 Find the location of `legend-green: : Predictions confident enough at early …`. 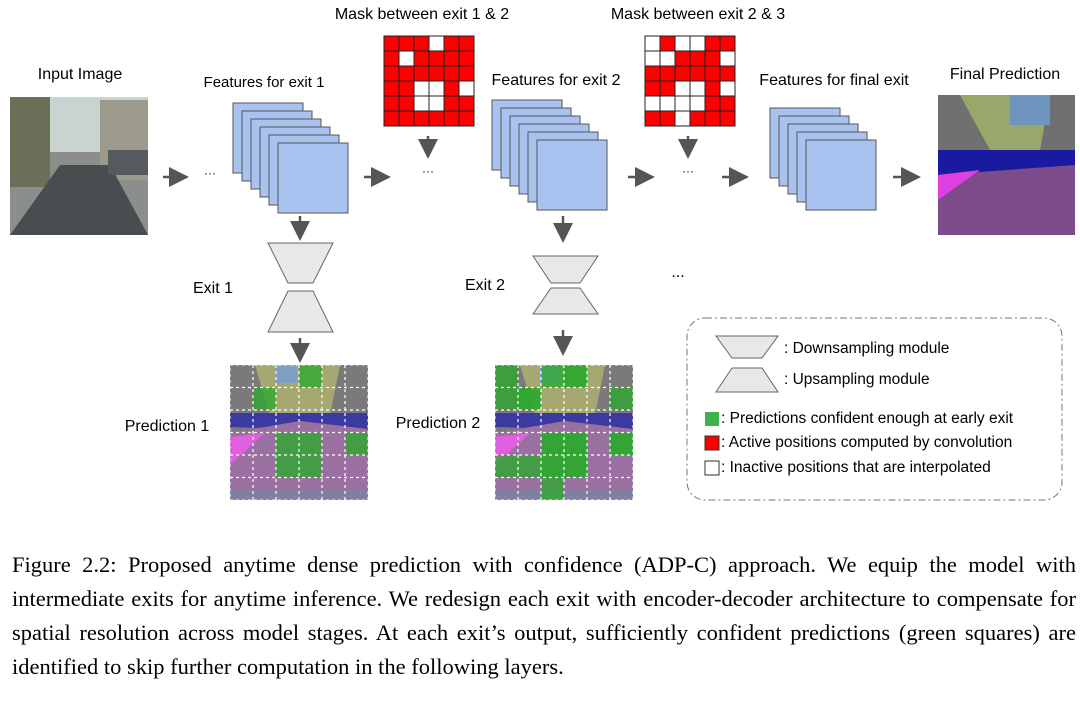

legend-green: : Predictions confident enough at early … is located at coordinates (867, 418).